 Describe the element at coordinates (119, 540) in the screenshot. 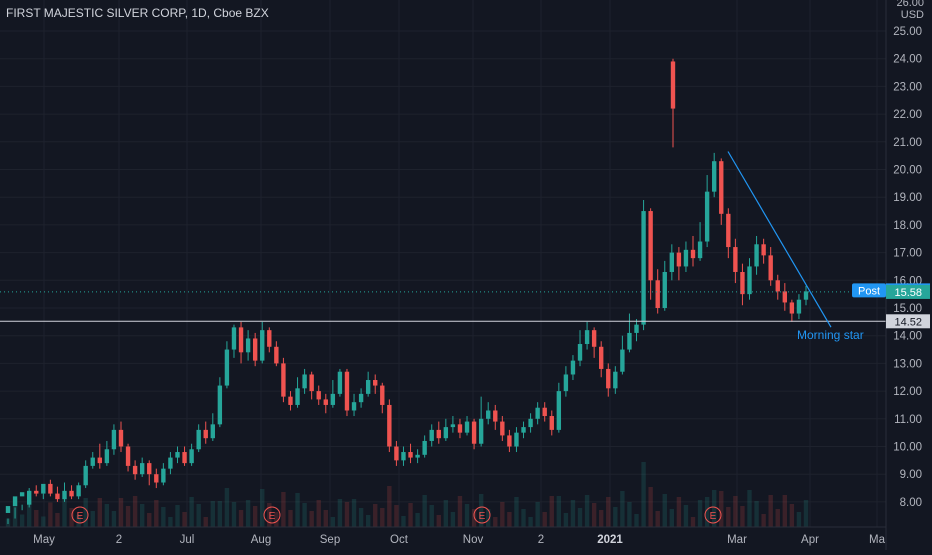

I see `x-tick-label: 2` at that location.